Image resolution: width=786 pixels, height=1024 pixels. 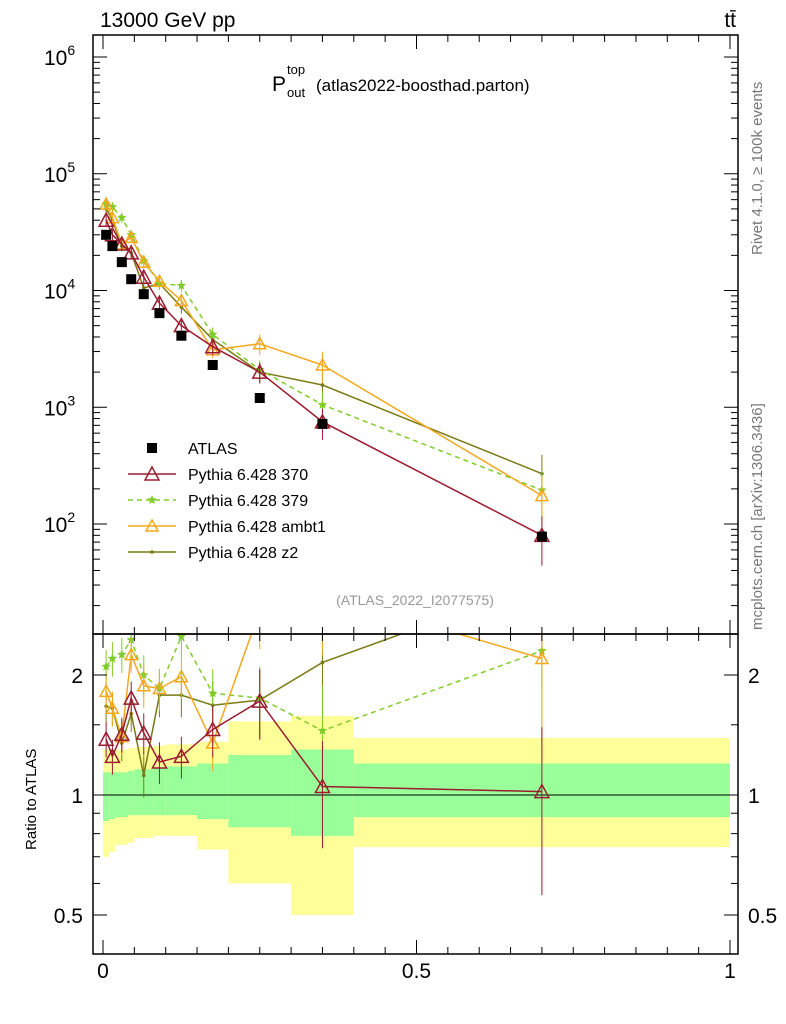 I want to click on analysis-id: (ATLAS_2022_I2077575), so click(x=415, y=600).